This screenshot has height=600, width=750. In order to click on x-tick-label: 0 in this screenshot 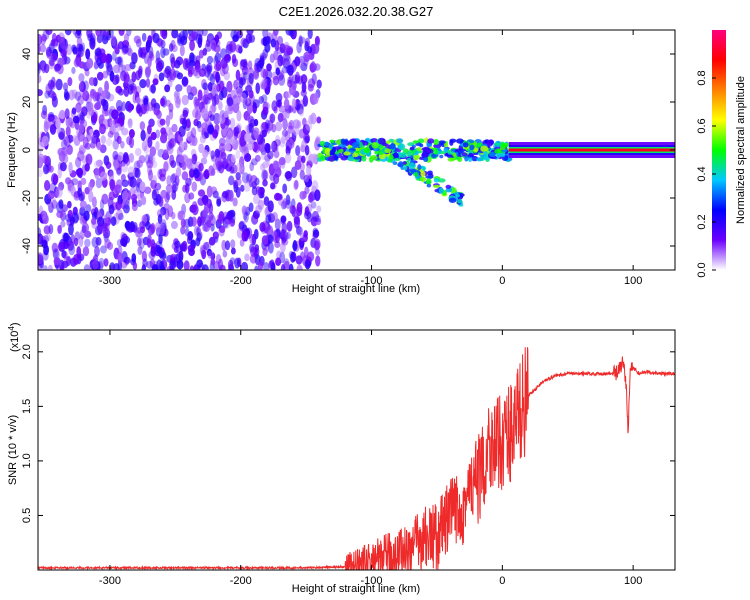, I will do `click(502, 581)`.